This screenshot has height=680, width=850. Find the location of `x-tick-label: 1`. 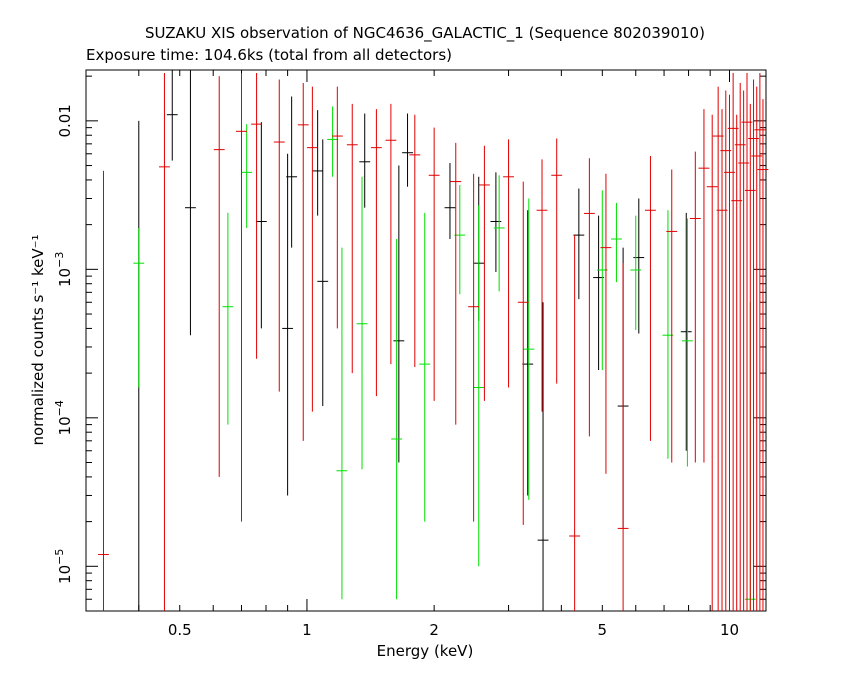

x-tick-label: 1 is located at coordinates (307, 630).